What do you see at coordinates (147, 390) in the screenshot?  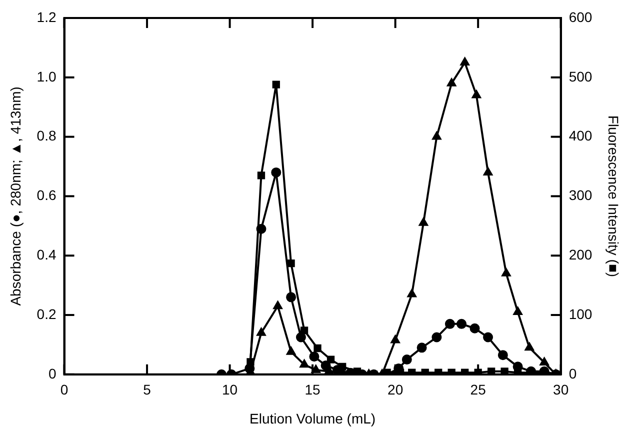 I see `x-tick-label: 5` at bounding box center [147, 390].